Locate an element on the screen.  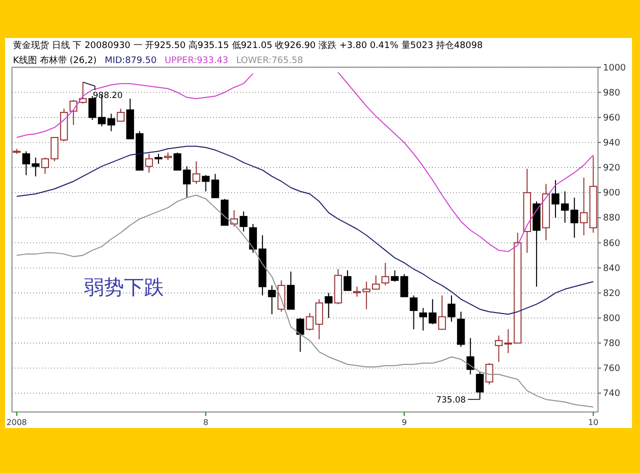
y-tick-label: 760 is located at coordinates (611, 369).